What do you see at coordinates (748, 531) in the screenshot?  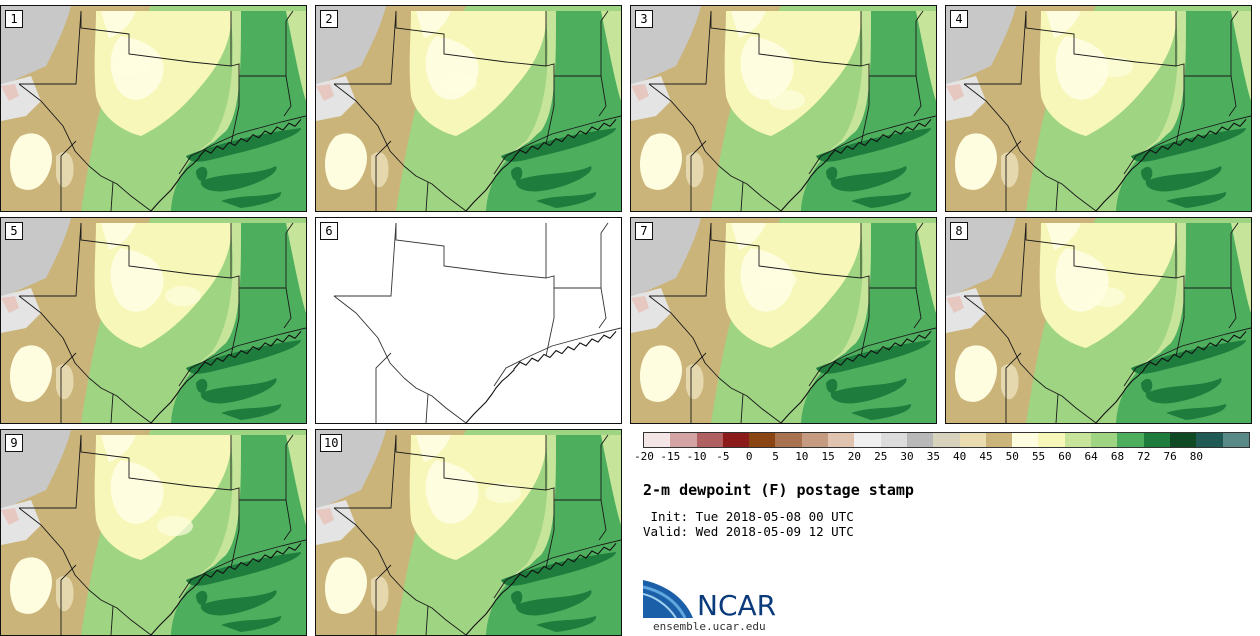 I see `valid-time: Valid: Wed 2018-05-09 12 UTC` at bounding box center [748, 531].